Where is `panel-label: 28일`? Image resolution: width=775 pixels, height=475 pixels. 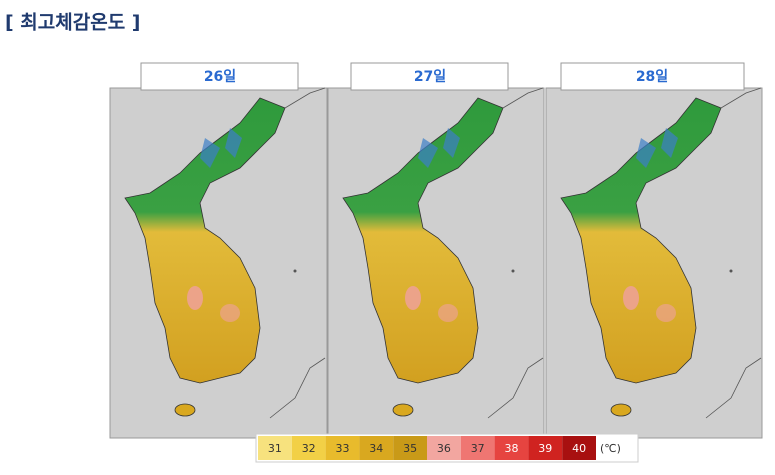 panel-label: 28일 is located at coordinates (652, 77).